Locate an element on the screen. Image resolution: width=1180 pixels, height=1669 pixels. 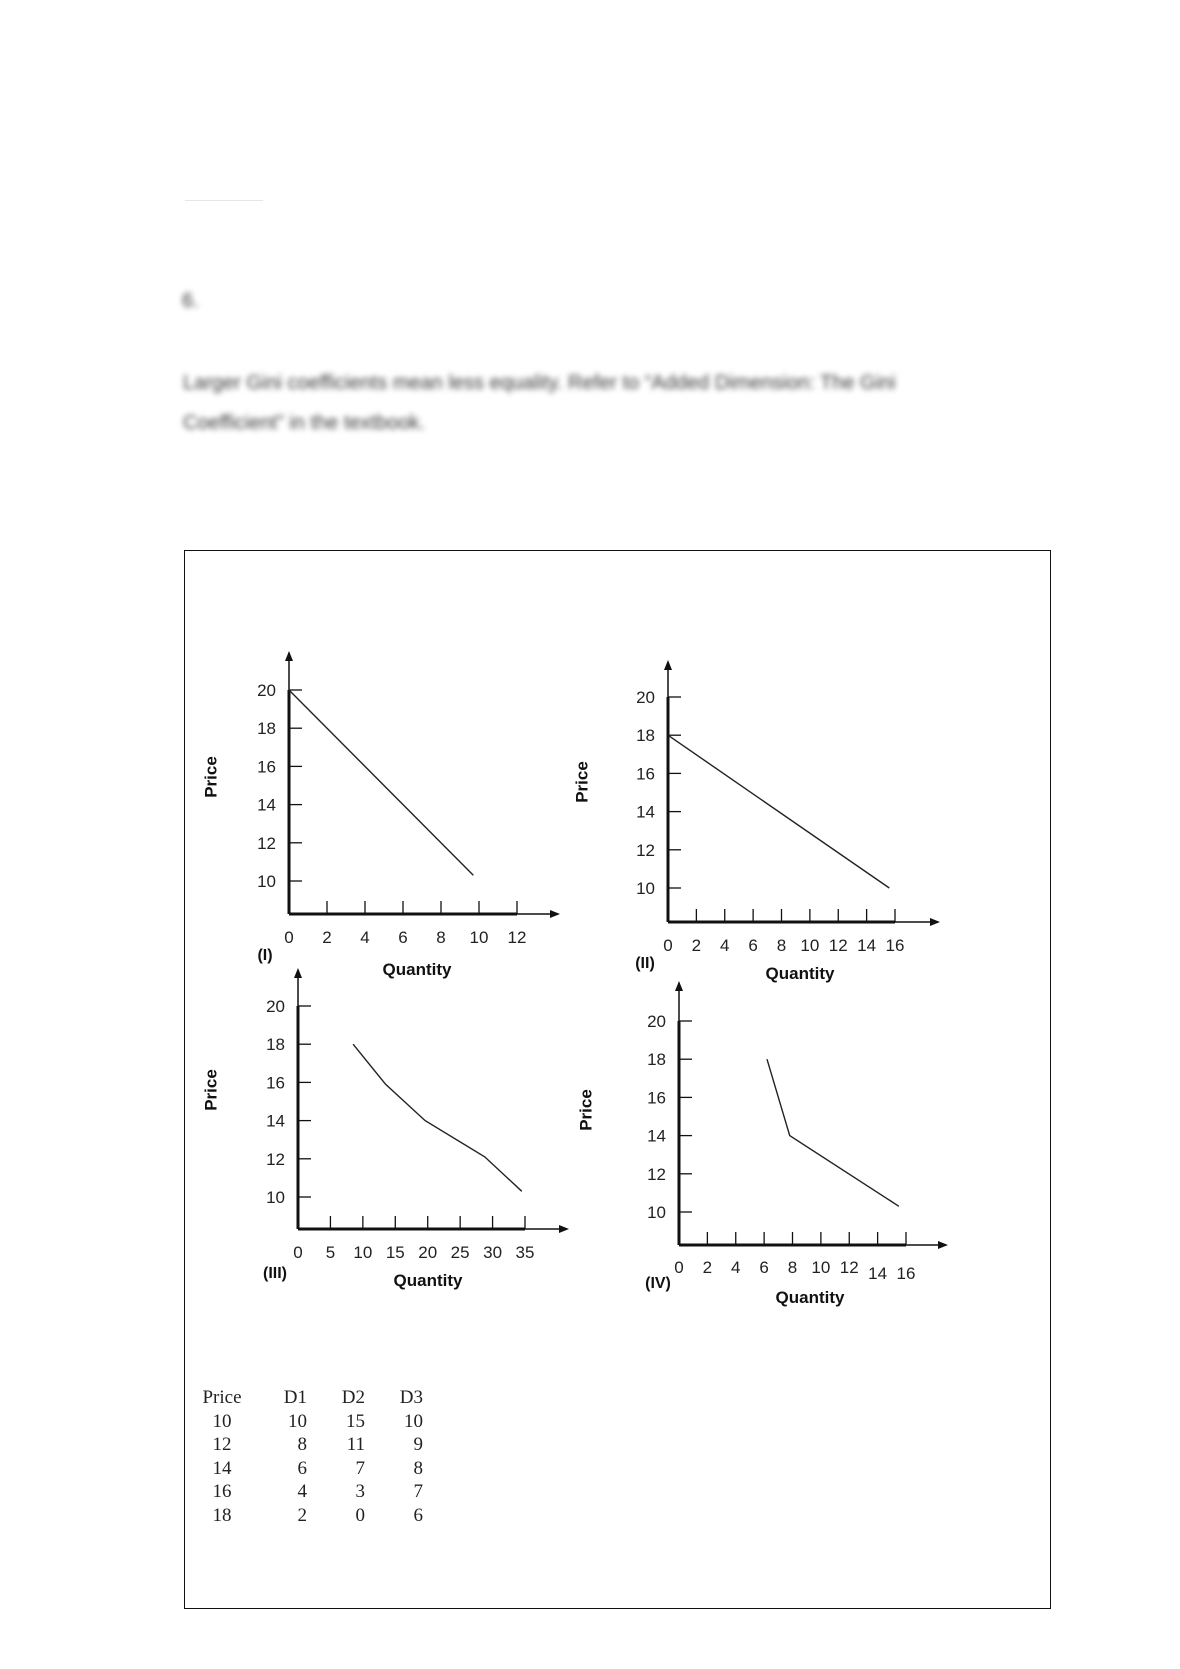
chart-2-panel-label: (II) is located at coordinates (645, 963).